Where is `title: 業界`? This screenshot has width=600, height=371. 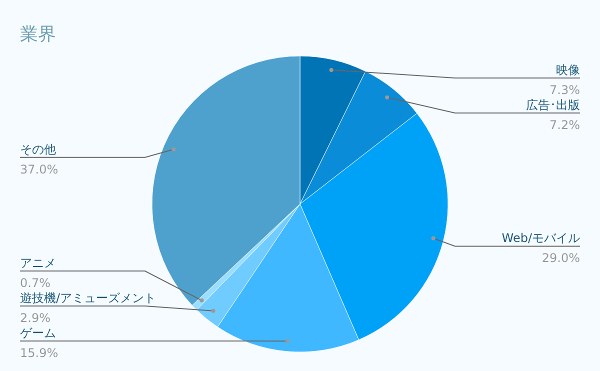 title: 業界 is located at coordinates (38, 34).